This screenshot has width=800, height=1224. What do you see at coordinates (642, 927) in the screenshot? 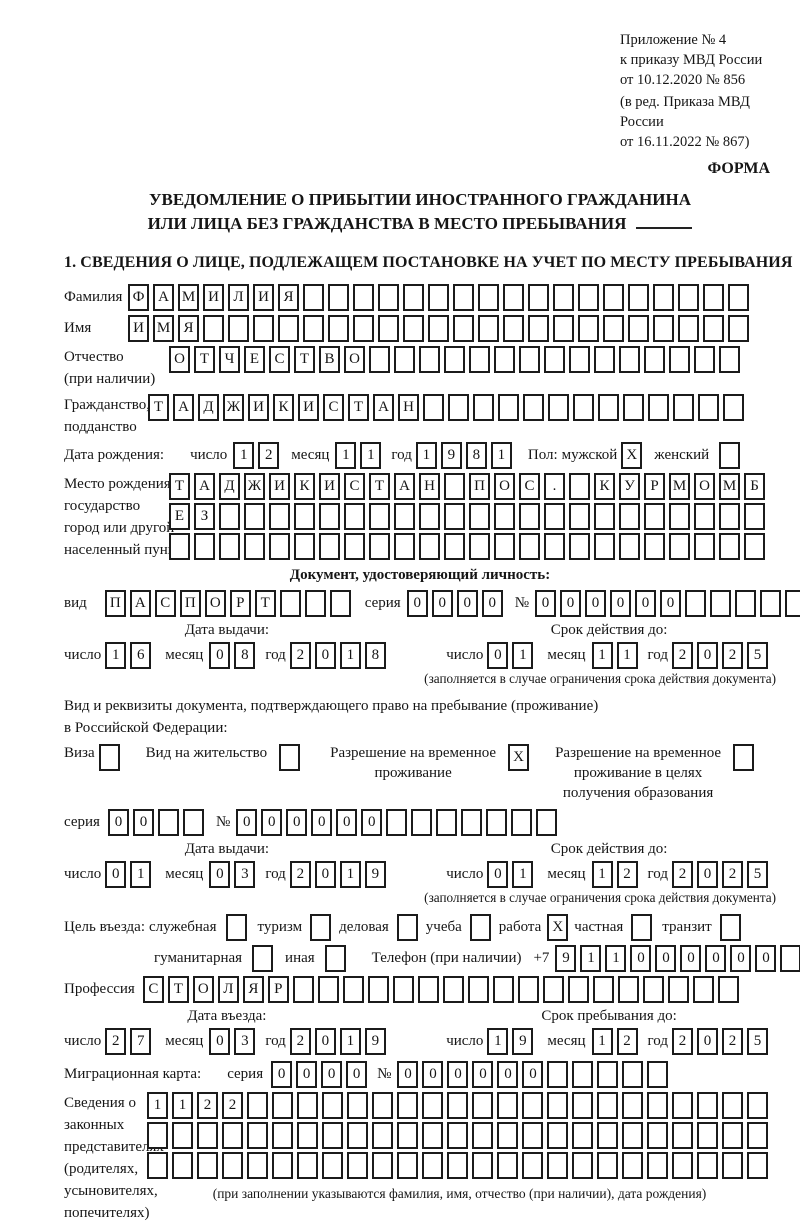
I see `purpose-private-checkbox` at bounding box center [642, 927].